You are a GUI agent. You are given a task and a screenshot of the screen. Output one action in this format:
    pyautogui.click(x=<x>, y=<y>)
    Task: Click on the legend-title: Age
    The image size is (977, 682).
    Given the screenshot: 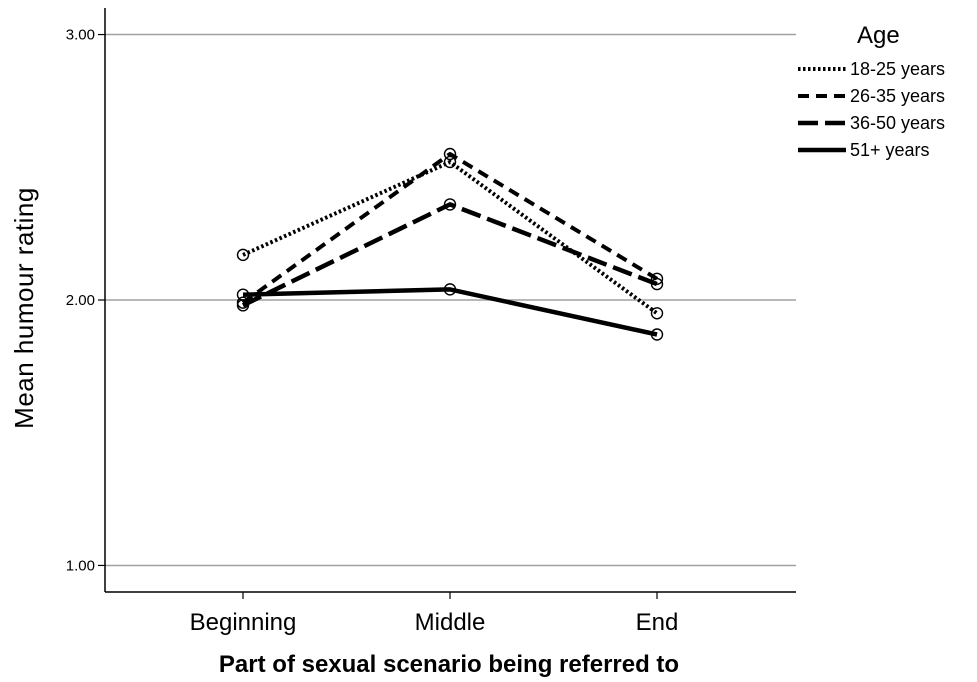 What is the action you would take?
    pyautogui.click(x=878, y=35)
    